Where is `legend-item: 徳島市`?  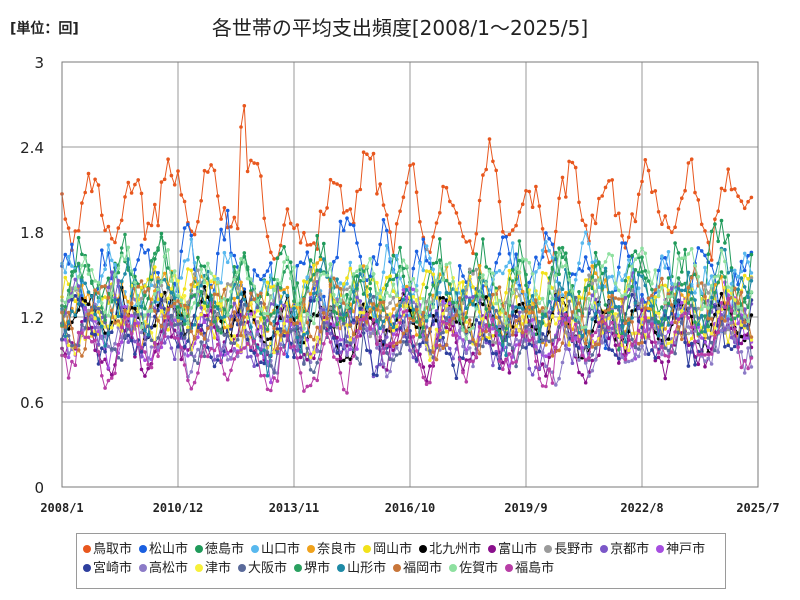
legend-item: 徳島市 is located at coordinates (219, 549).